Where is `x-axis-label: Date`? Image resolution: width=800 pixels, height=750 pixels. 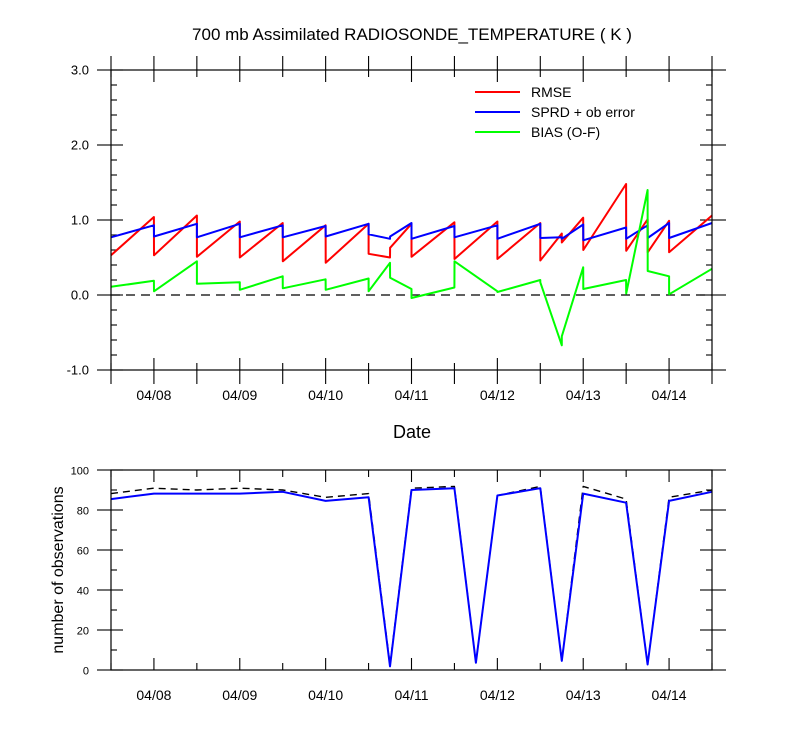
x-axis-label: Date is located at coordinates (412, 432).